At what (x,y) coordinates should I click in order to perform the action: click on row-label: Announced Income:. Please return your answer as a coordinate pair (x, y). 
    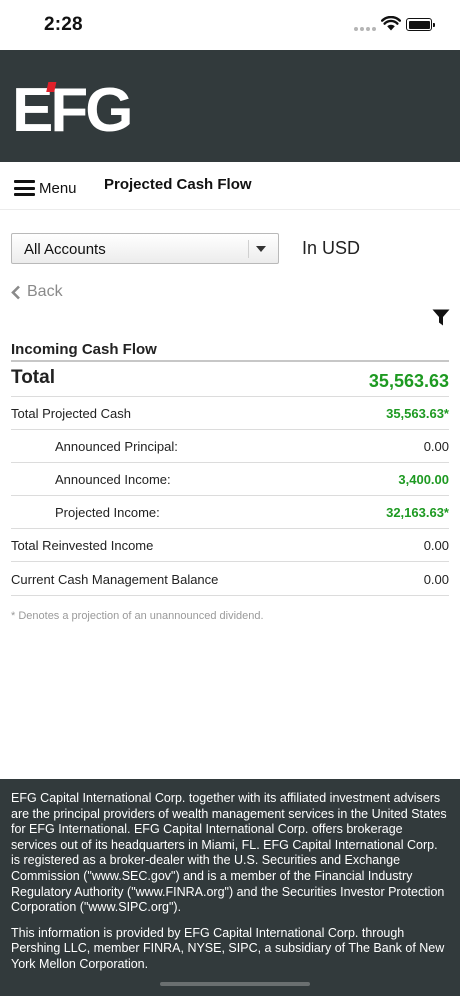
    Looking at the image, I should click on (113, 479).